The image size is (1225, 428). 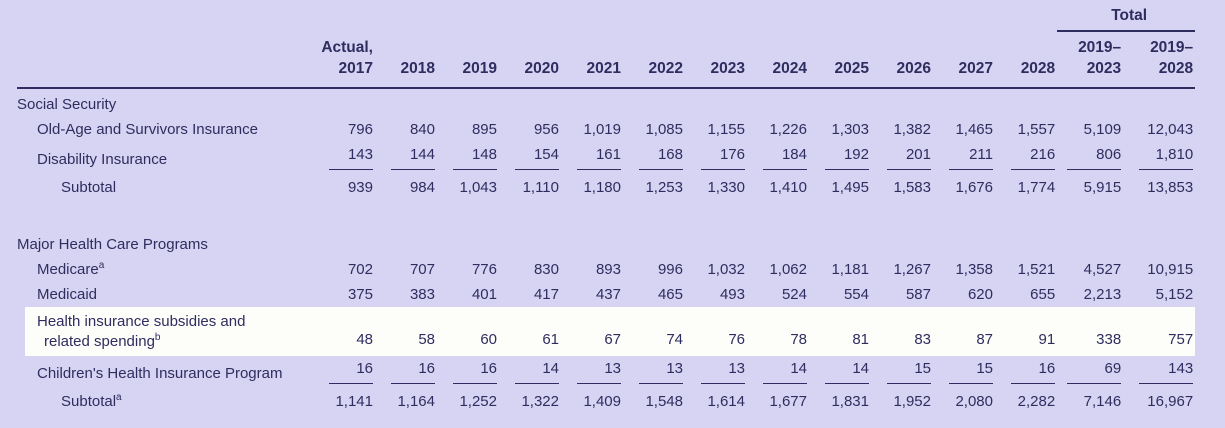 I want to click on value-cell: 16,967, so click(x=1170, y=401).